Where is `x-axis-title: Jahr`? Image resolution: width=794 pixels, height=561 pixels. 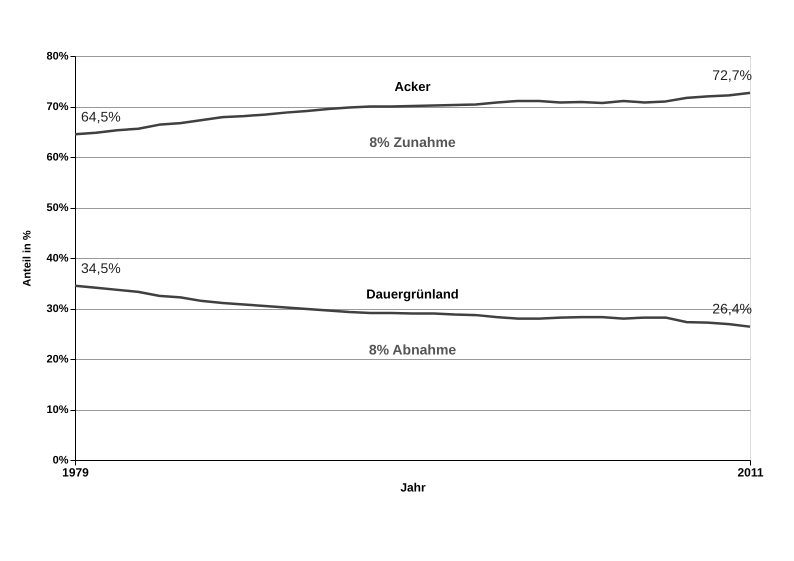
x-axis-title: Jahr is located at coordinates (413, 487).